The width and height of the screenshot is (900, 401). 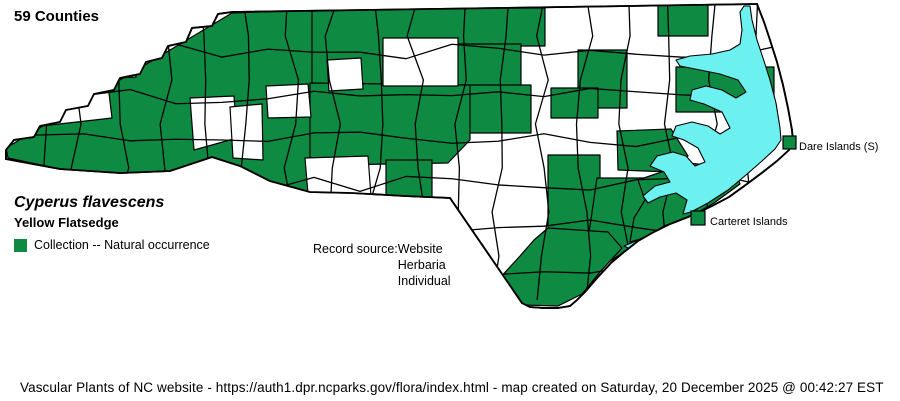 What do you see at coordinates (420, 249) in the screenshot?
I see `record-source-value: Website` at bounding box center [420, 249].